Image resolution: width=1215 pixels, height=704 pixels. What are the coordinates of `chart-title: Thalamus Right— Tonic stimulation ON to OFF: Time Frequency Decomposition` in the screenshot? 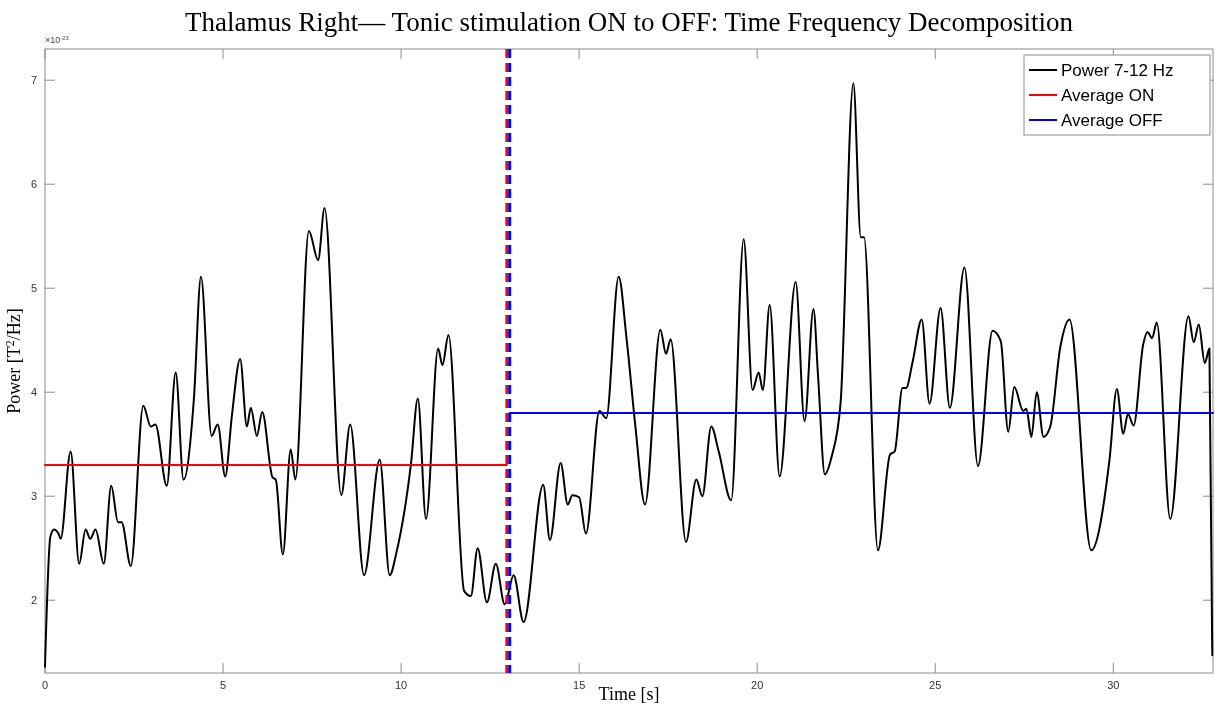 It's located at (629, 22).